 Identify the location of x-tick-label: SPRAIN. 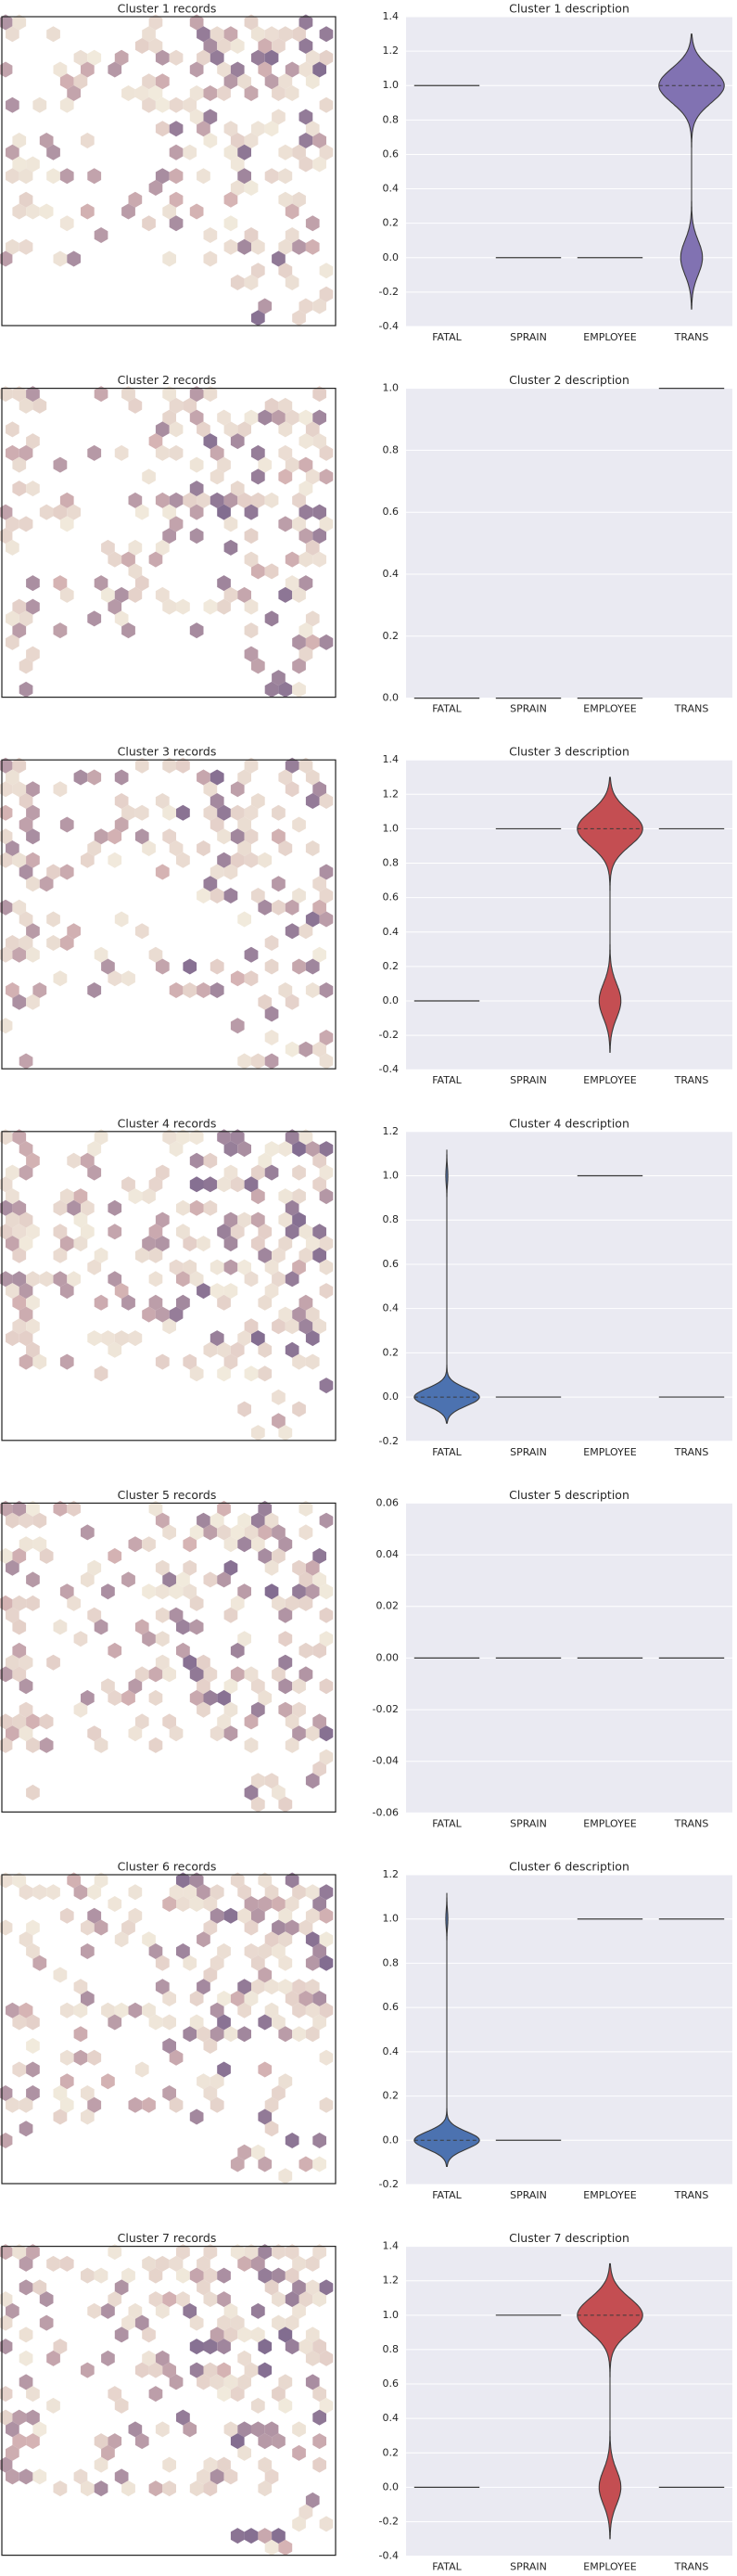
(528, 1080).